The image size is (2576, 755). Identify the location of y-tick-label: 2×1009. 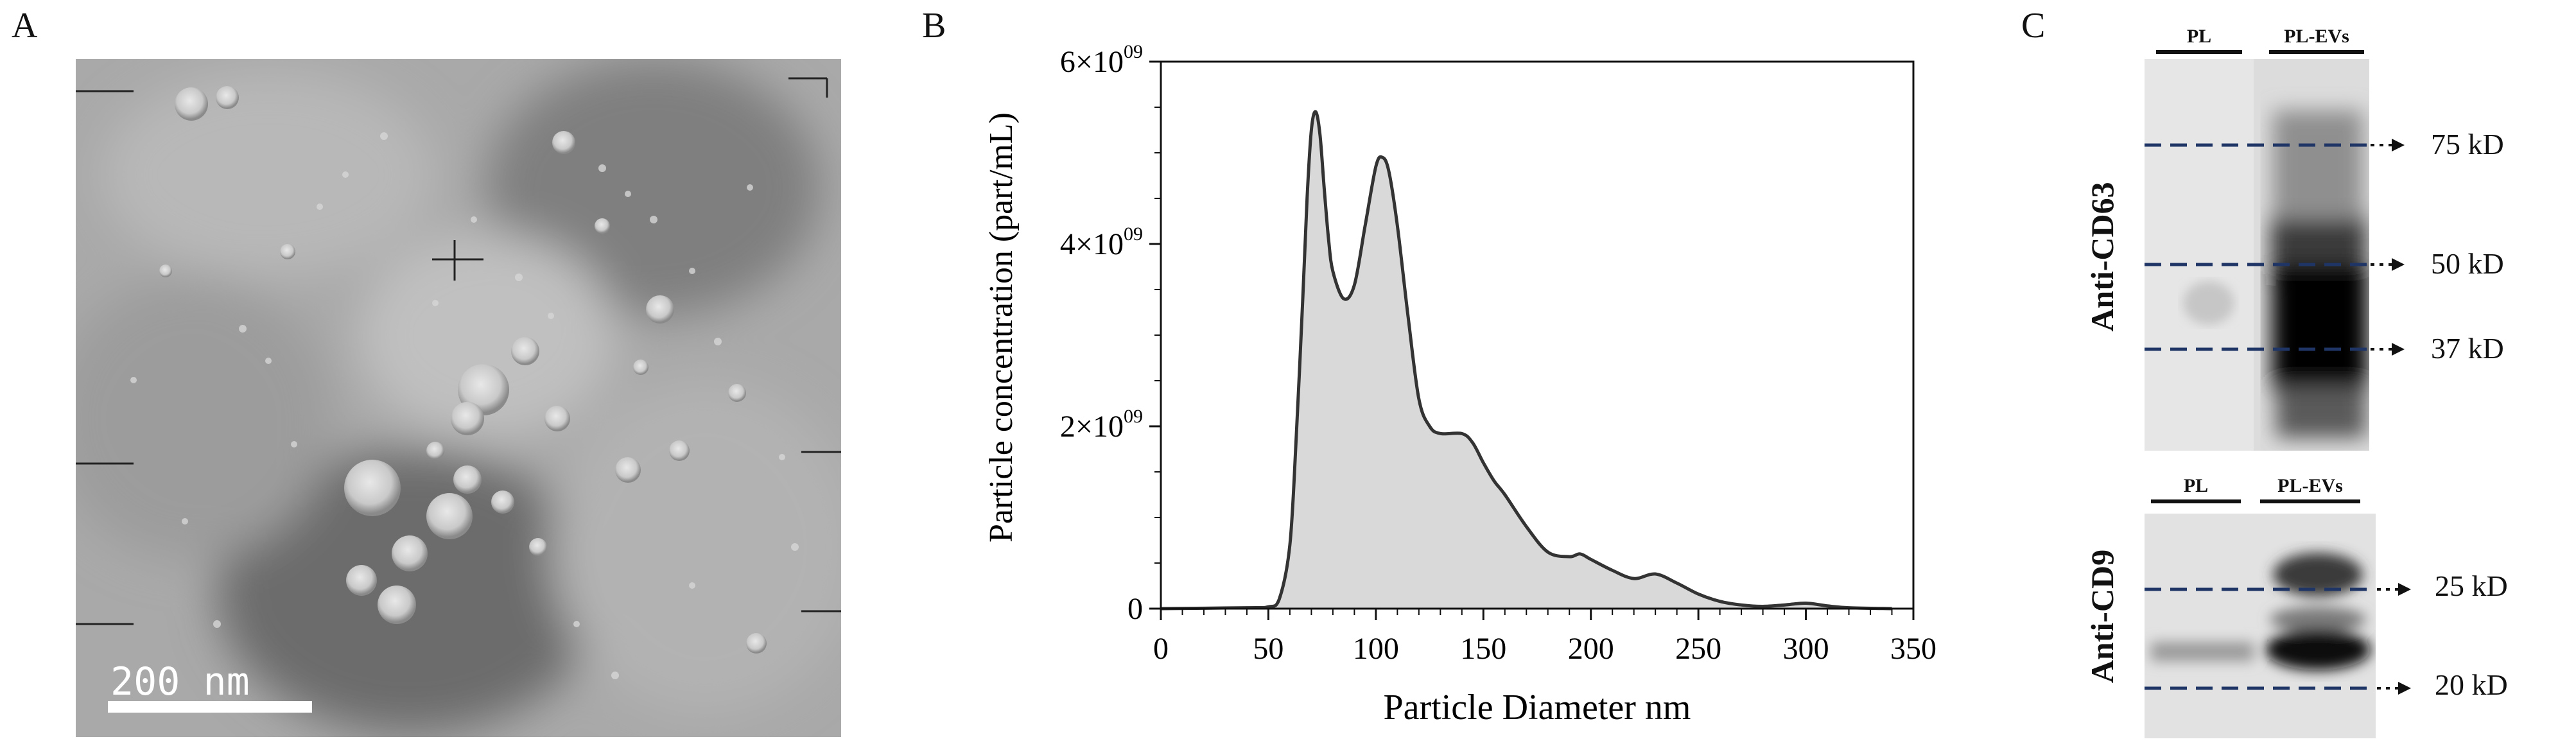
(1101, 425).